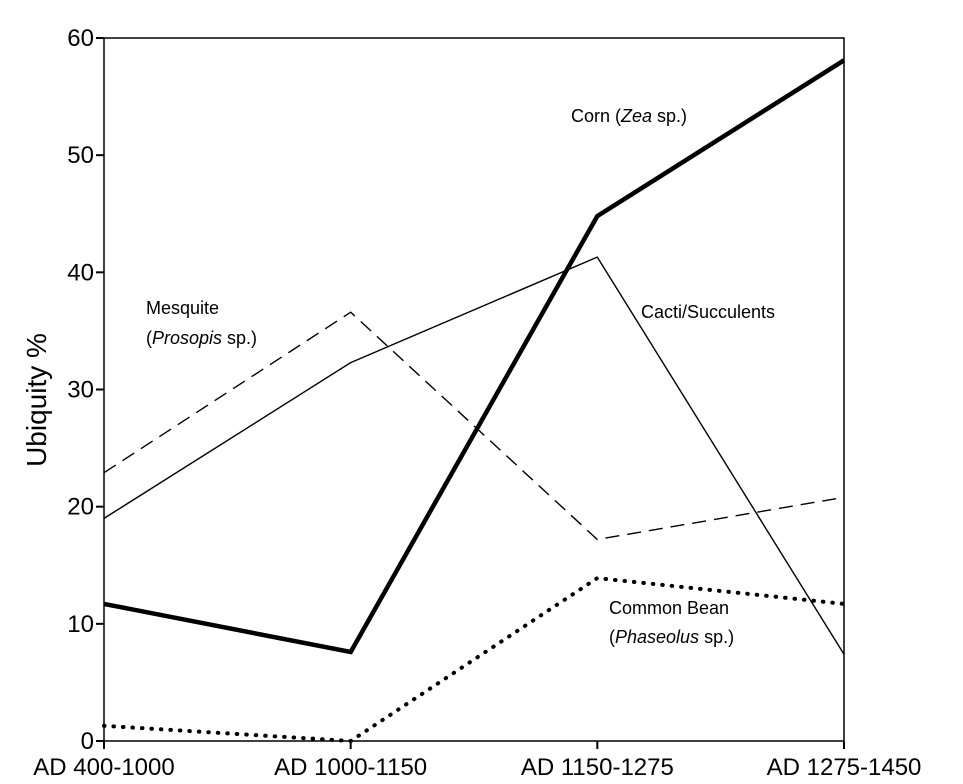  Describe the element at coordinates (597, 767) in the screenshot. I see `x-tick-label: AD 1150-1275` at that location.